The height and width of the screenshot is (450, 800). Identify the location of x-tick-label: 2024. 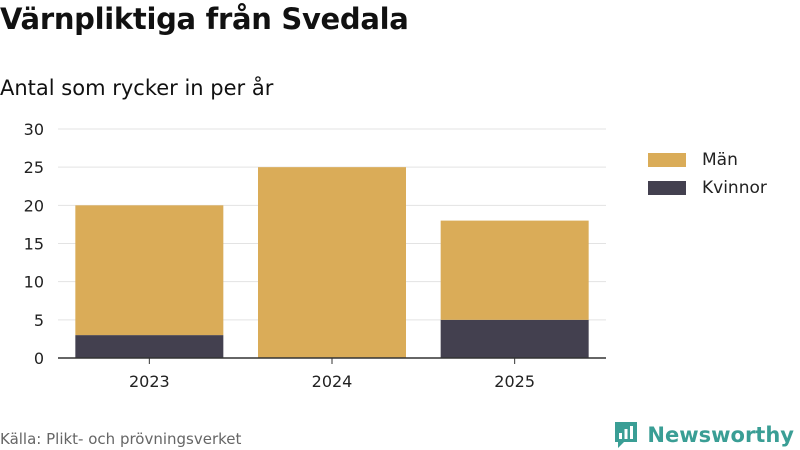
(332, 381).